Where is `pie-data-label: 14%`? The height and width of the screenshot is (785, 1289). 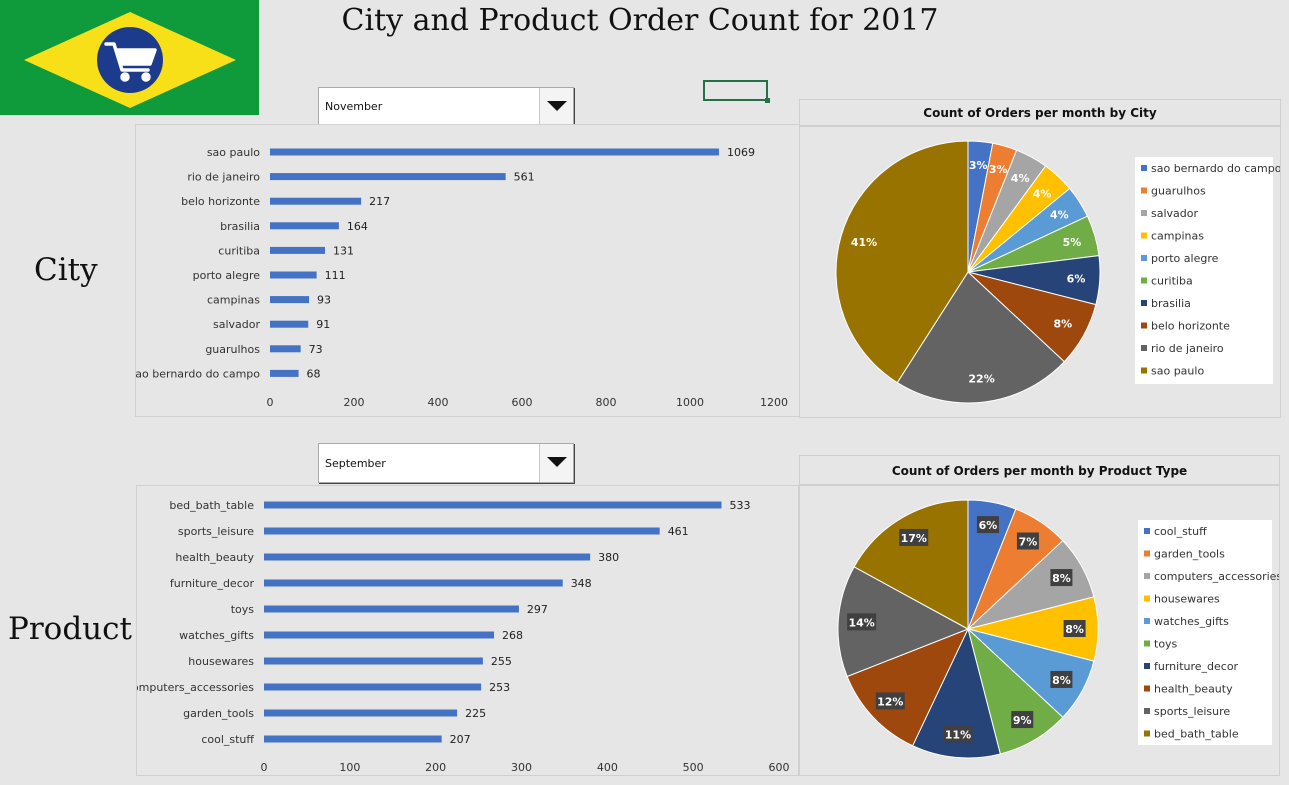 pie-data-label: 14% is located at coordinates (861, 622).